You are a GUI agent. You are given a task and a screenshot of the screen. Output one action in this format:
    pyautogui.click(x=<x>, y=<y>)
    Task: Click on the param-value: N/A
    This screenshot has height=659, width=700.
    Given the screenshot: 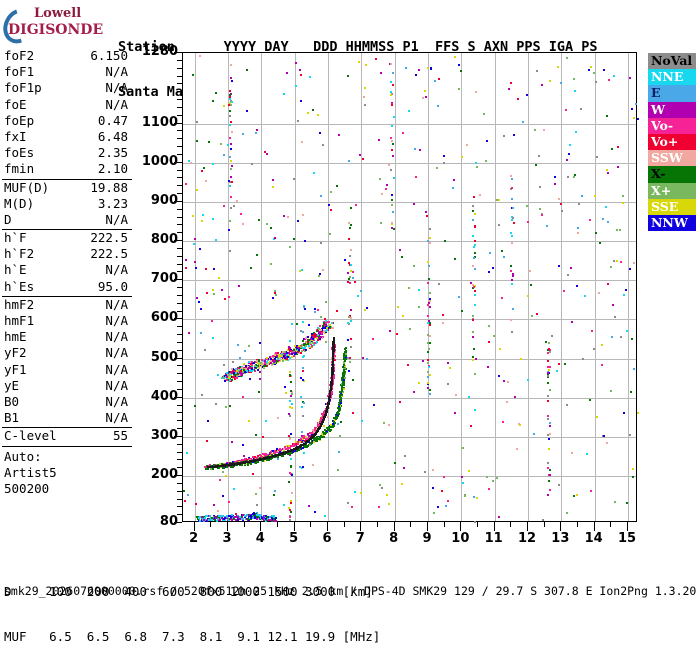 What is the action you would take?
    pyautogui.click(x=116, y=304)
    